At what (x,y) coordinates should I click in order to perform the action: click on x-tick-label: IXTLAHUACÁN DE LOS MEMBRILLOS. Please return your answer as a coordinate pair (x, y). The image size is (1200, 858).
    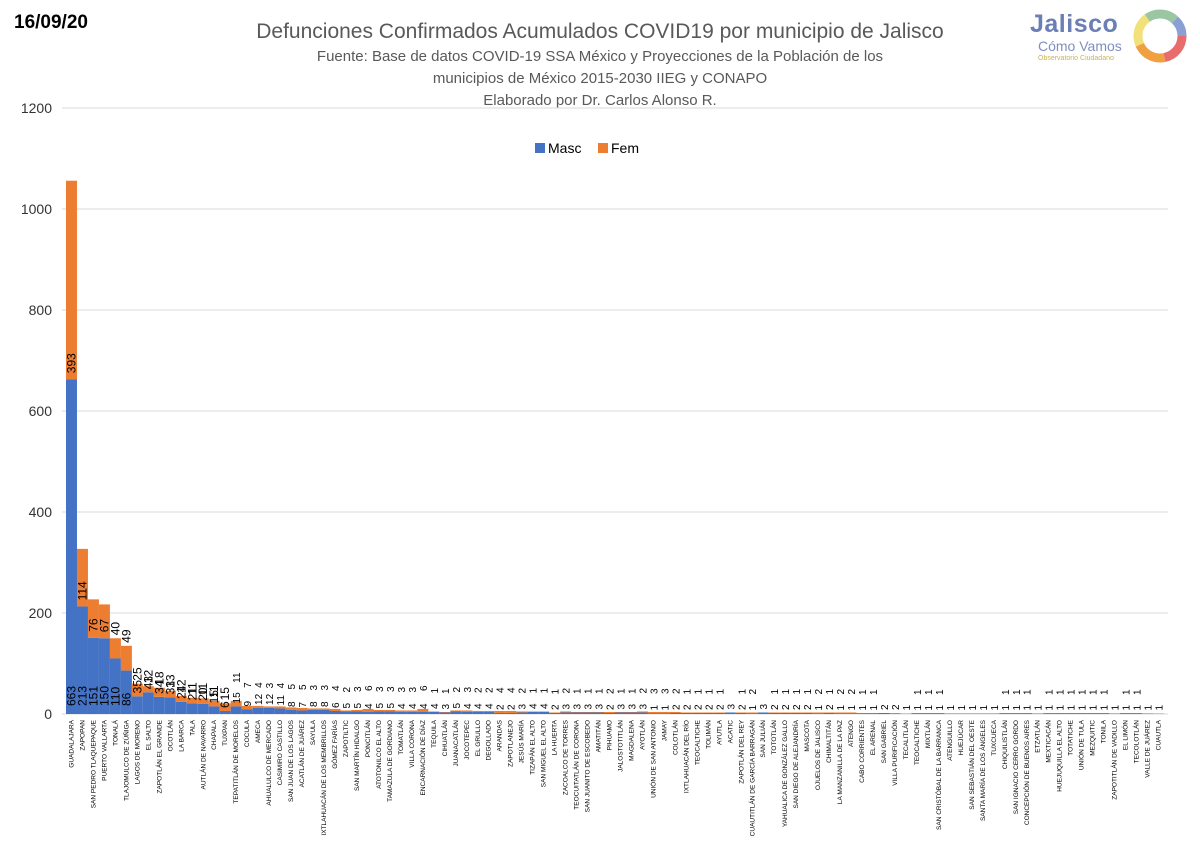
    Looking at the image, I should click on (323, 777).